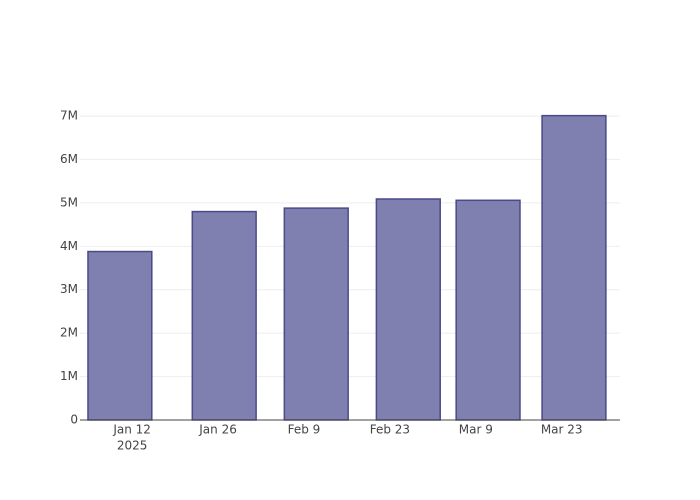 The image size is (700, 500). Describe the element at coordinates (69, 202) in the screenshot. I see `y-tick-label: 5M` at that location.